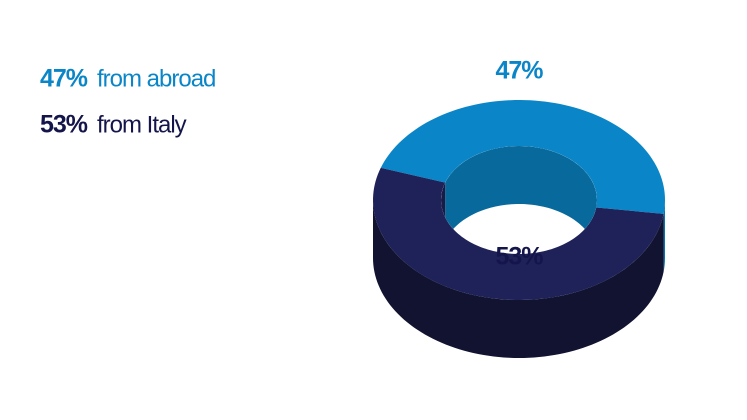 This screenshot has height=420, width=747. Describe the element at coordinates (64, 125) in the screenshot. I see `legend-value: 53%` at that location.